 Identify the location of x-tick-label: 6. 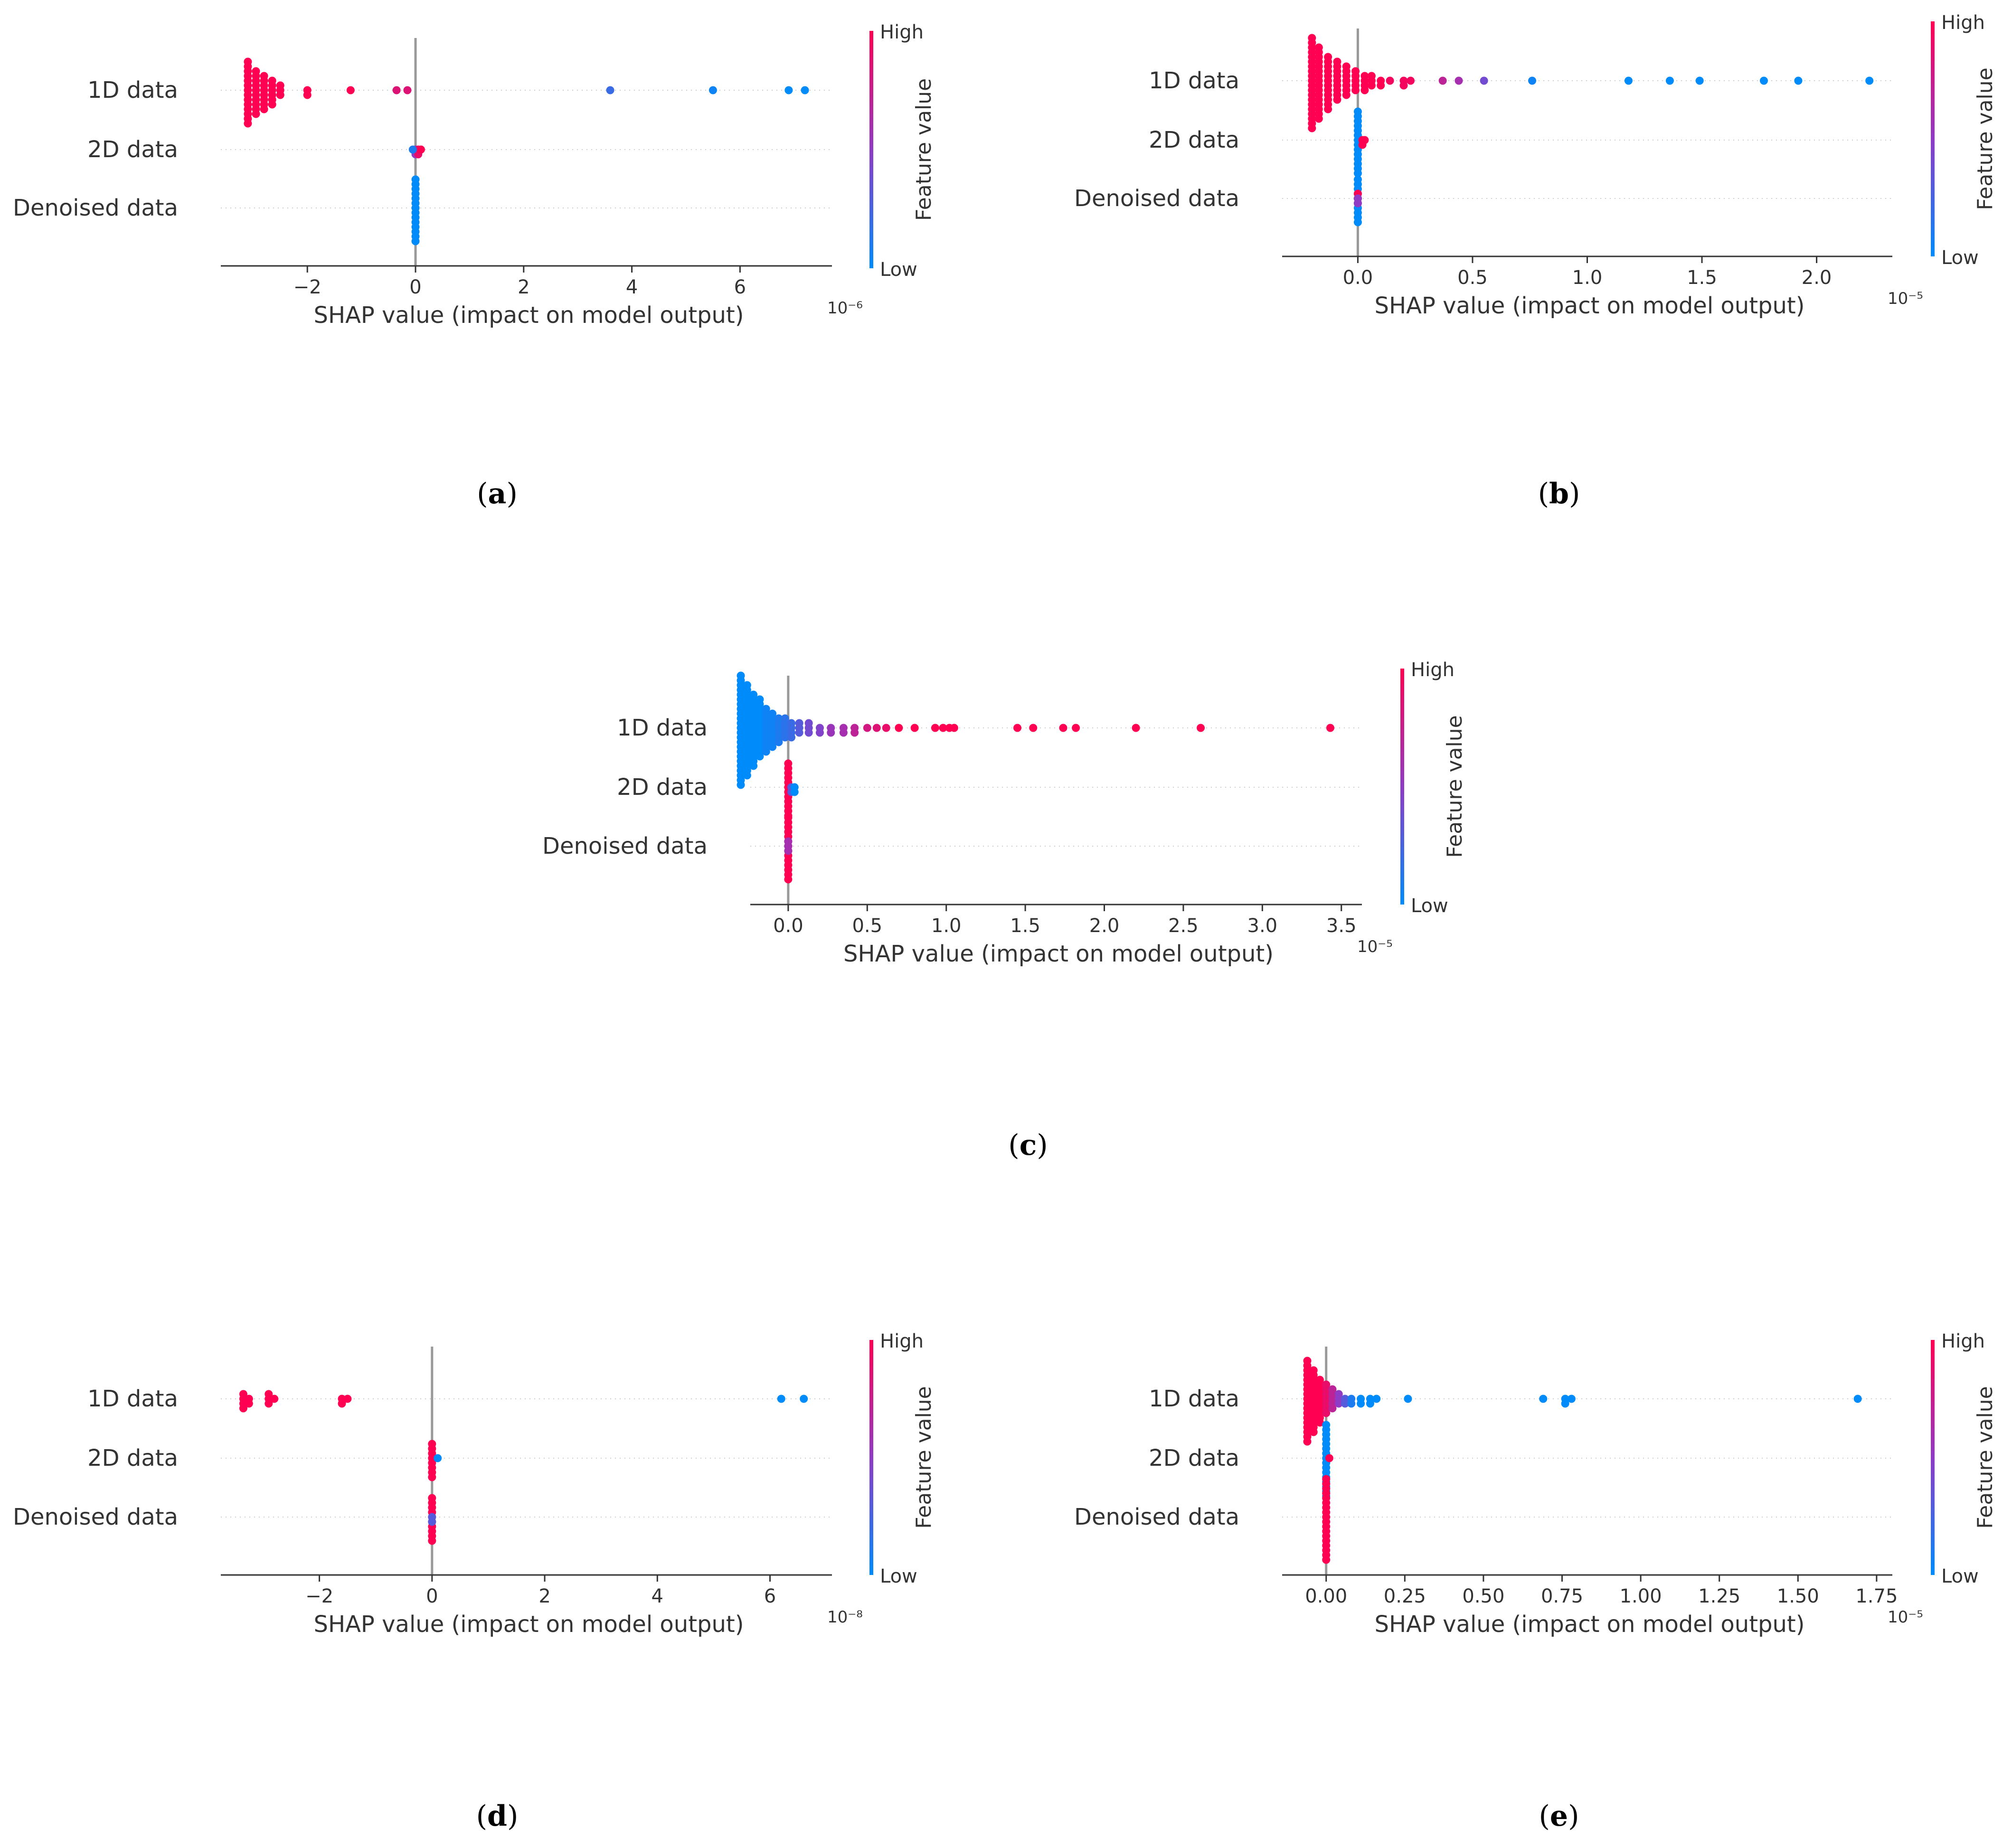
(770, 1596).